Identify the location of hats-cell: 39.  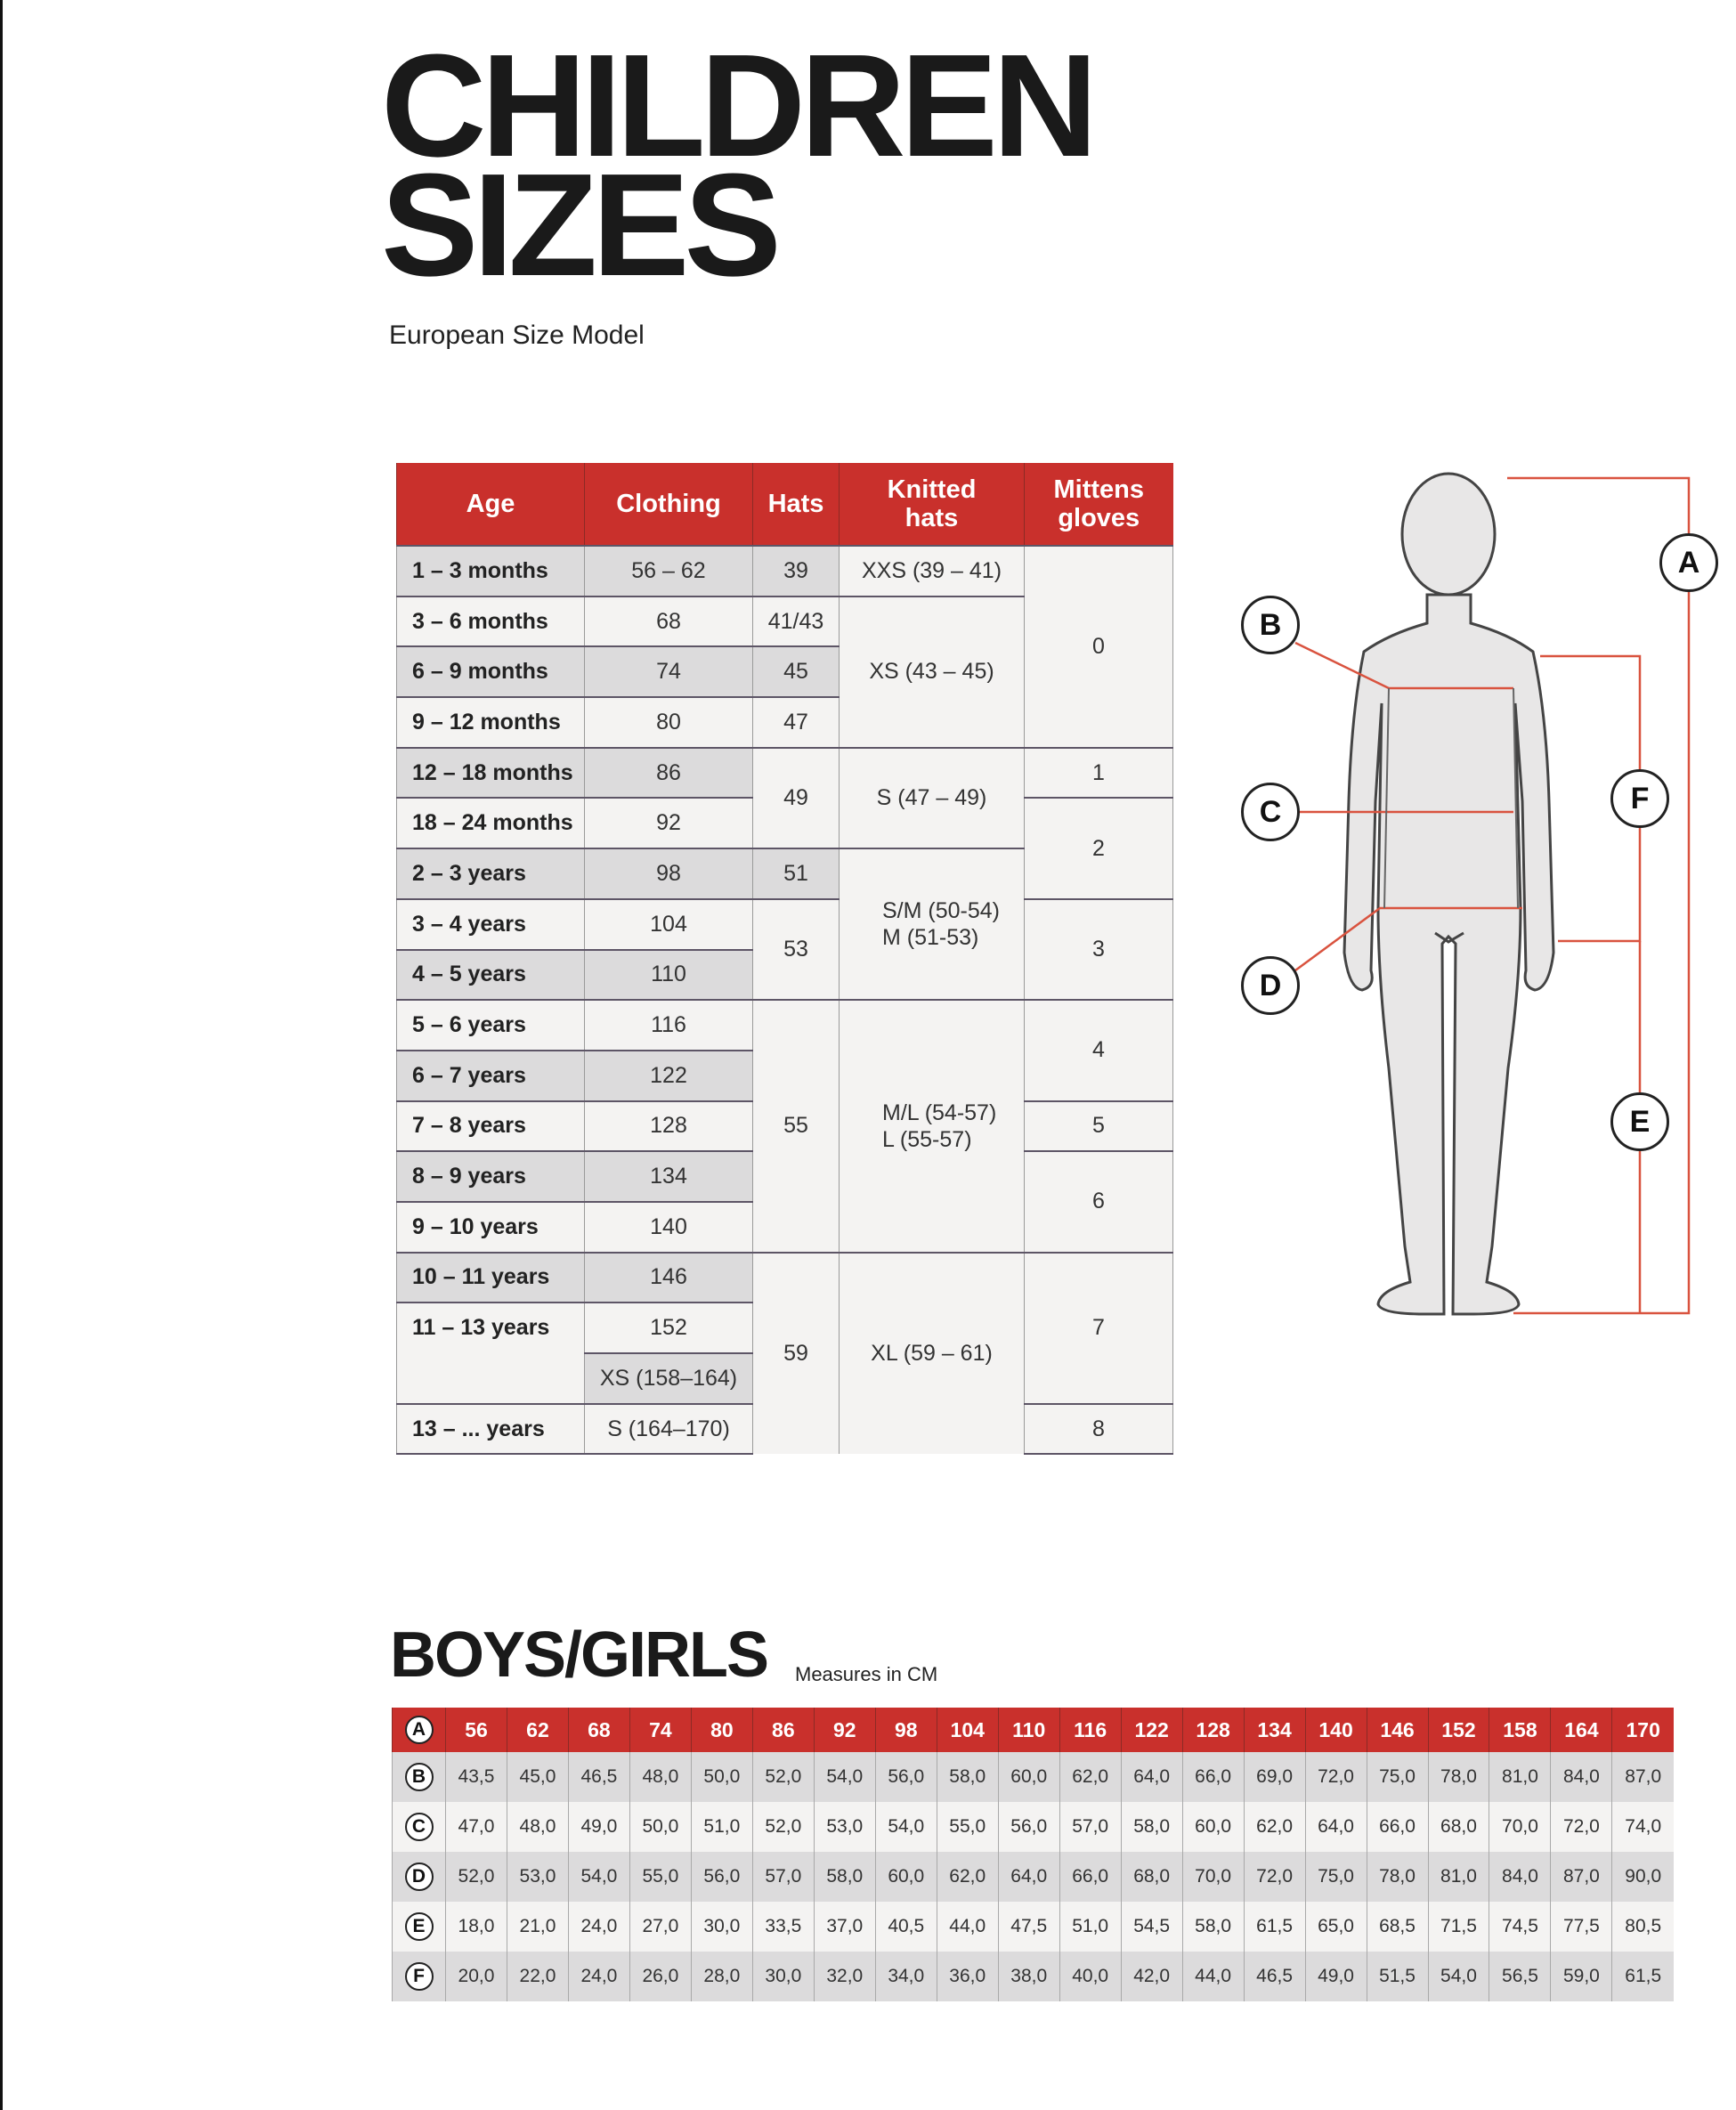
(796, 570).